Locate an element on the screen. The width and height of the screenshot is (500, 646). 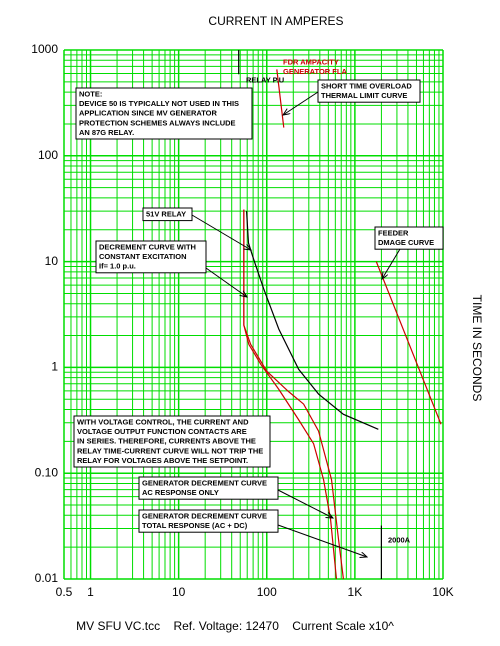
annotation-text: APPLICATION SINCE MV GENERATOR is located at coordinates (148, 113).